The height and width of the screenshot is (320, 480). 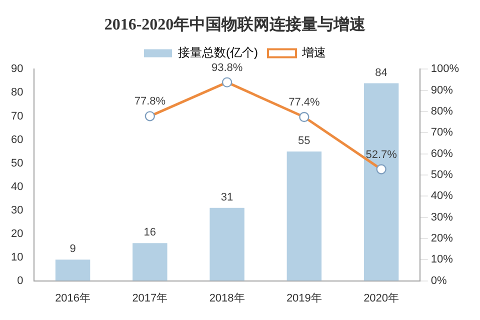 I want to click on y2-tick-label: 100%, so click(x=445, y=69).